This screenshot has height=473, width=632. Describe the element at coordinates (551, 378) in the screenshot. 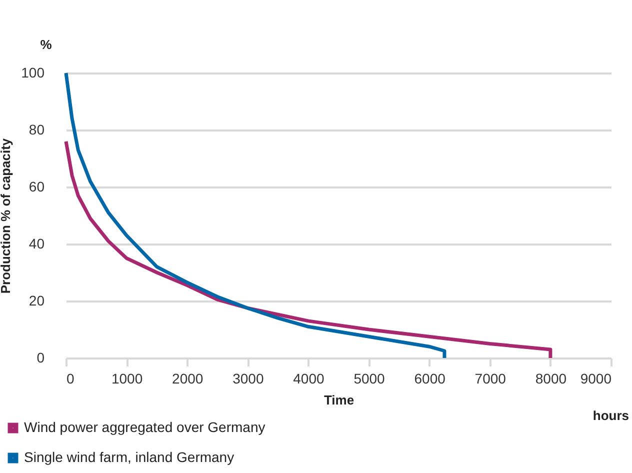

I see `x-tick-label: 8000` at that location.